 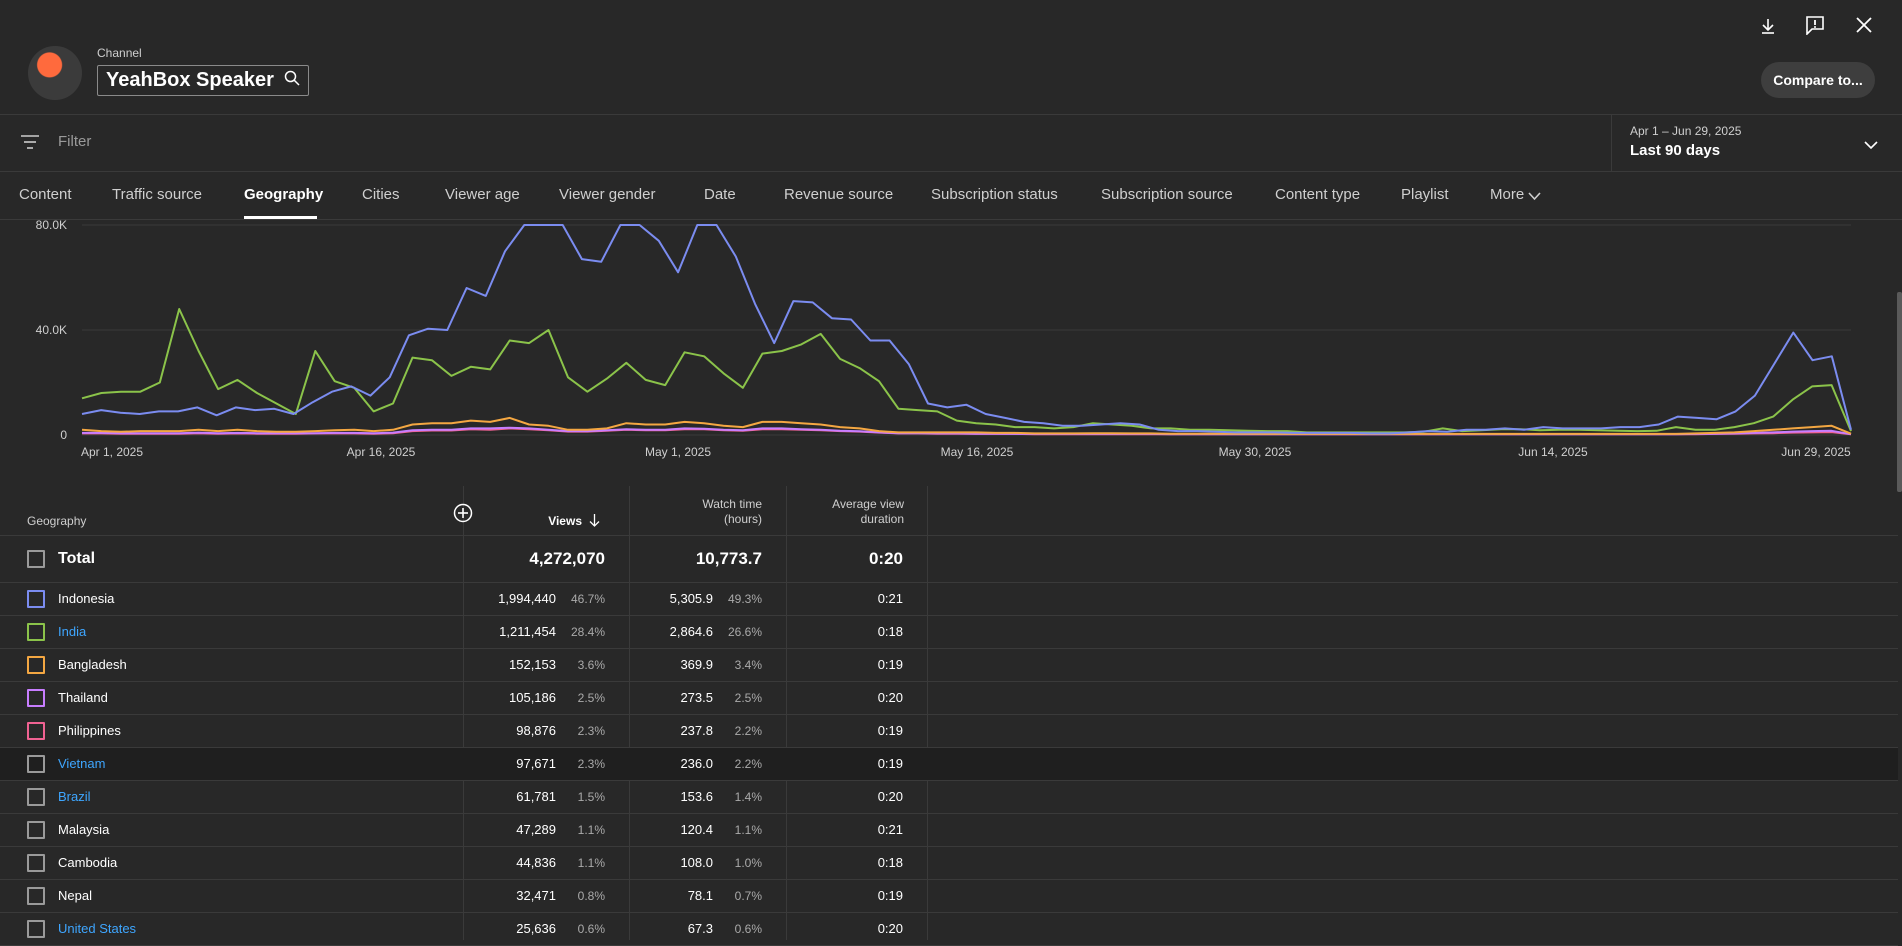 I want to click on table-row: Vietnam 97,671 2.3% 236.0 2.2% 0:19, so click(x=949, y=764).